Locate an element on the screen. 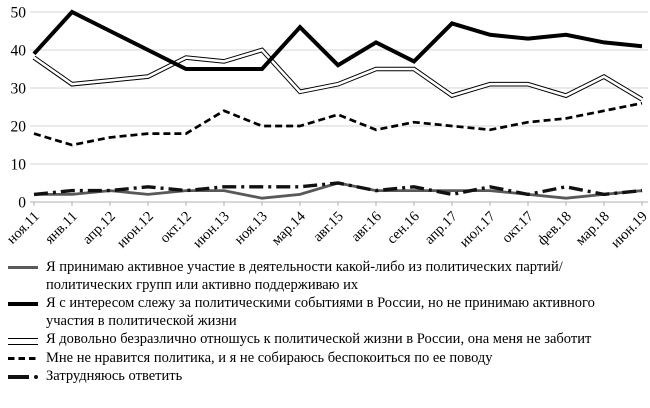  x-tick-label: авг.15 is located at coordinates (328, 227).